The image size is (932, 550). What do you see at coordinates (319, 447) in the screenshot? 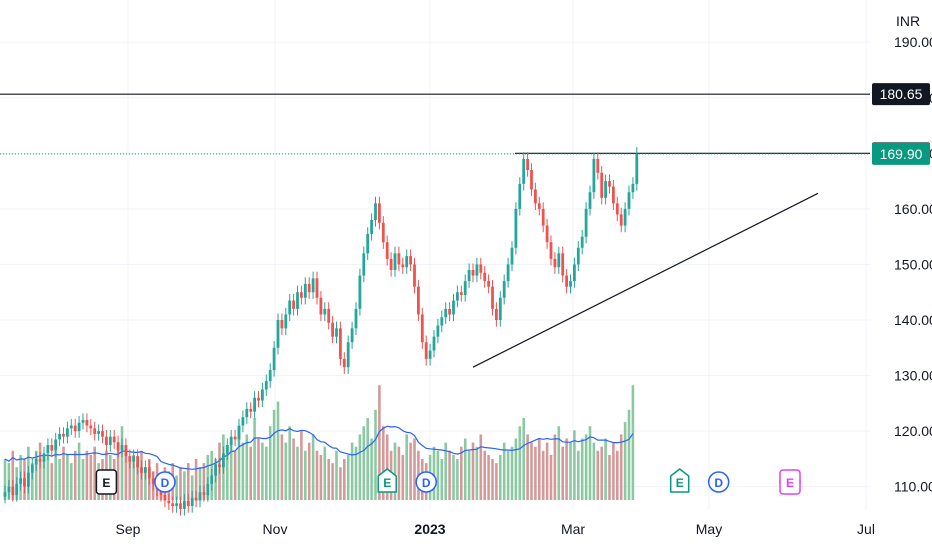
I see `volume-ma-line` at bounding box center [319, 447].